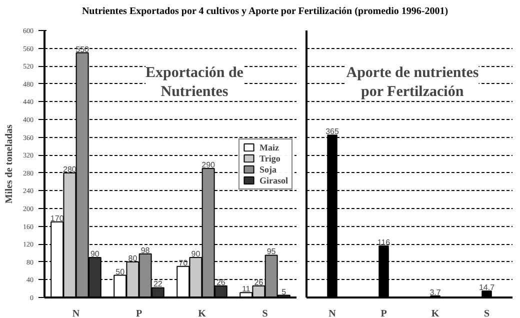 The image size is (520, 318). Describe the element at coordinates (209, 165) in the screenshot. I see `data-label: 290` at that location.